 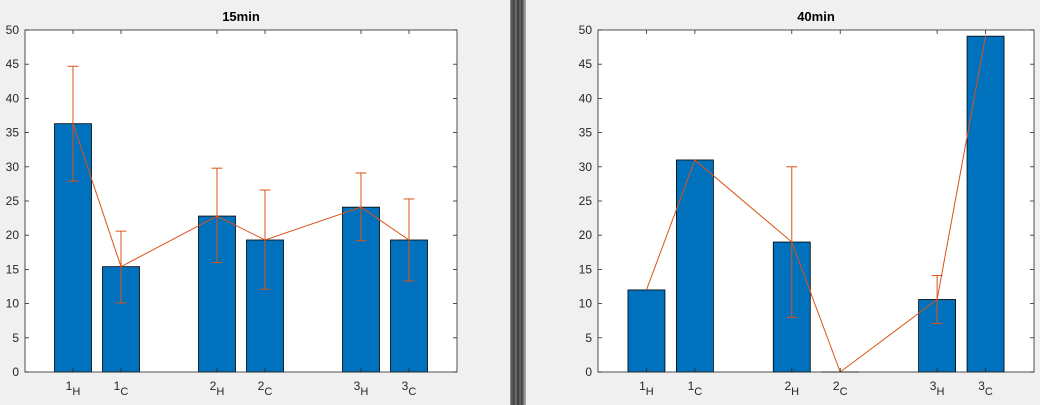 What do you see at coordinates (73, 123) in the screenshot?
I see `error-bar-1H` at bounding box center [73, 123].